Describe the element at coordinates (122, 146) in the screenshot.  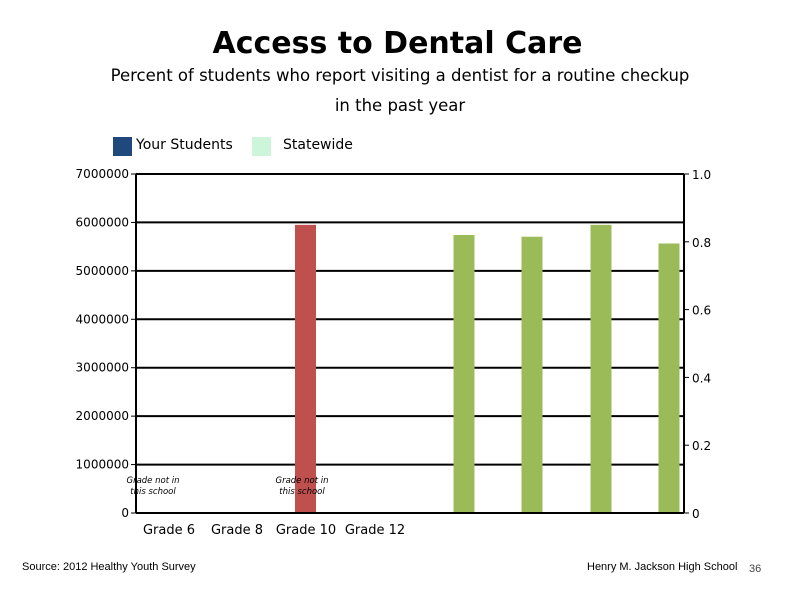
I see `legend-swatch-your-students` at that location.